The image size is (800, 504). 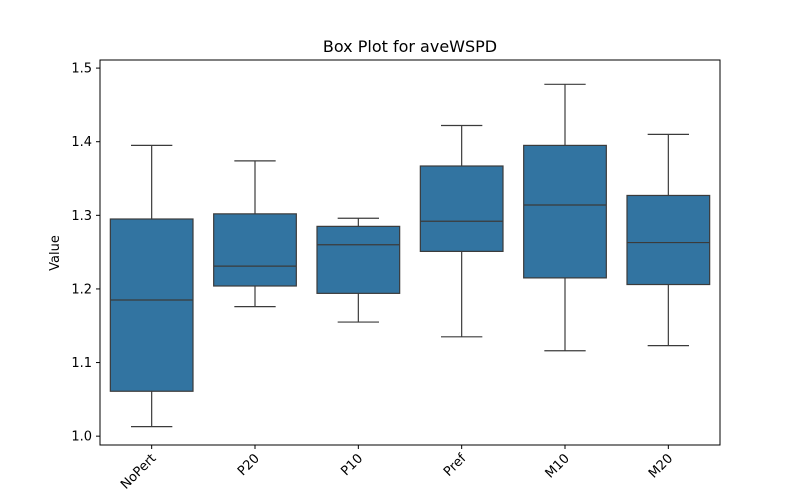 What do you see at coordinates (410, 46) in the screenshot?
I see `chart-title: Box Plot for aveWSPD` at bounding box center [410, 46].